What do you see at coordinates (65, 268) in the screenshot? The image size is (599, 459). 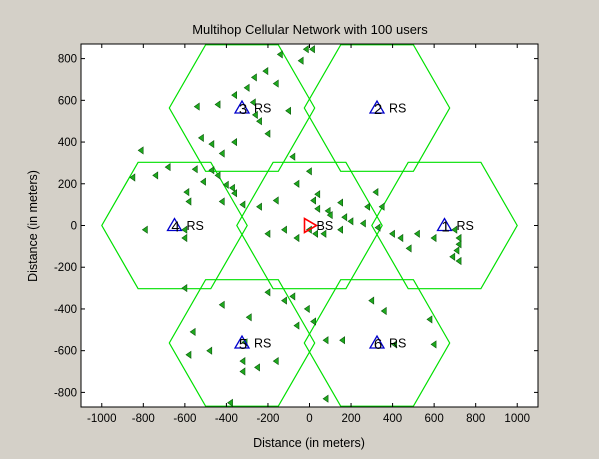 I see `y-tick-label: -200` at bounding box center [65, 268].